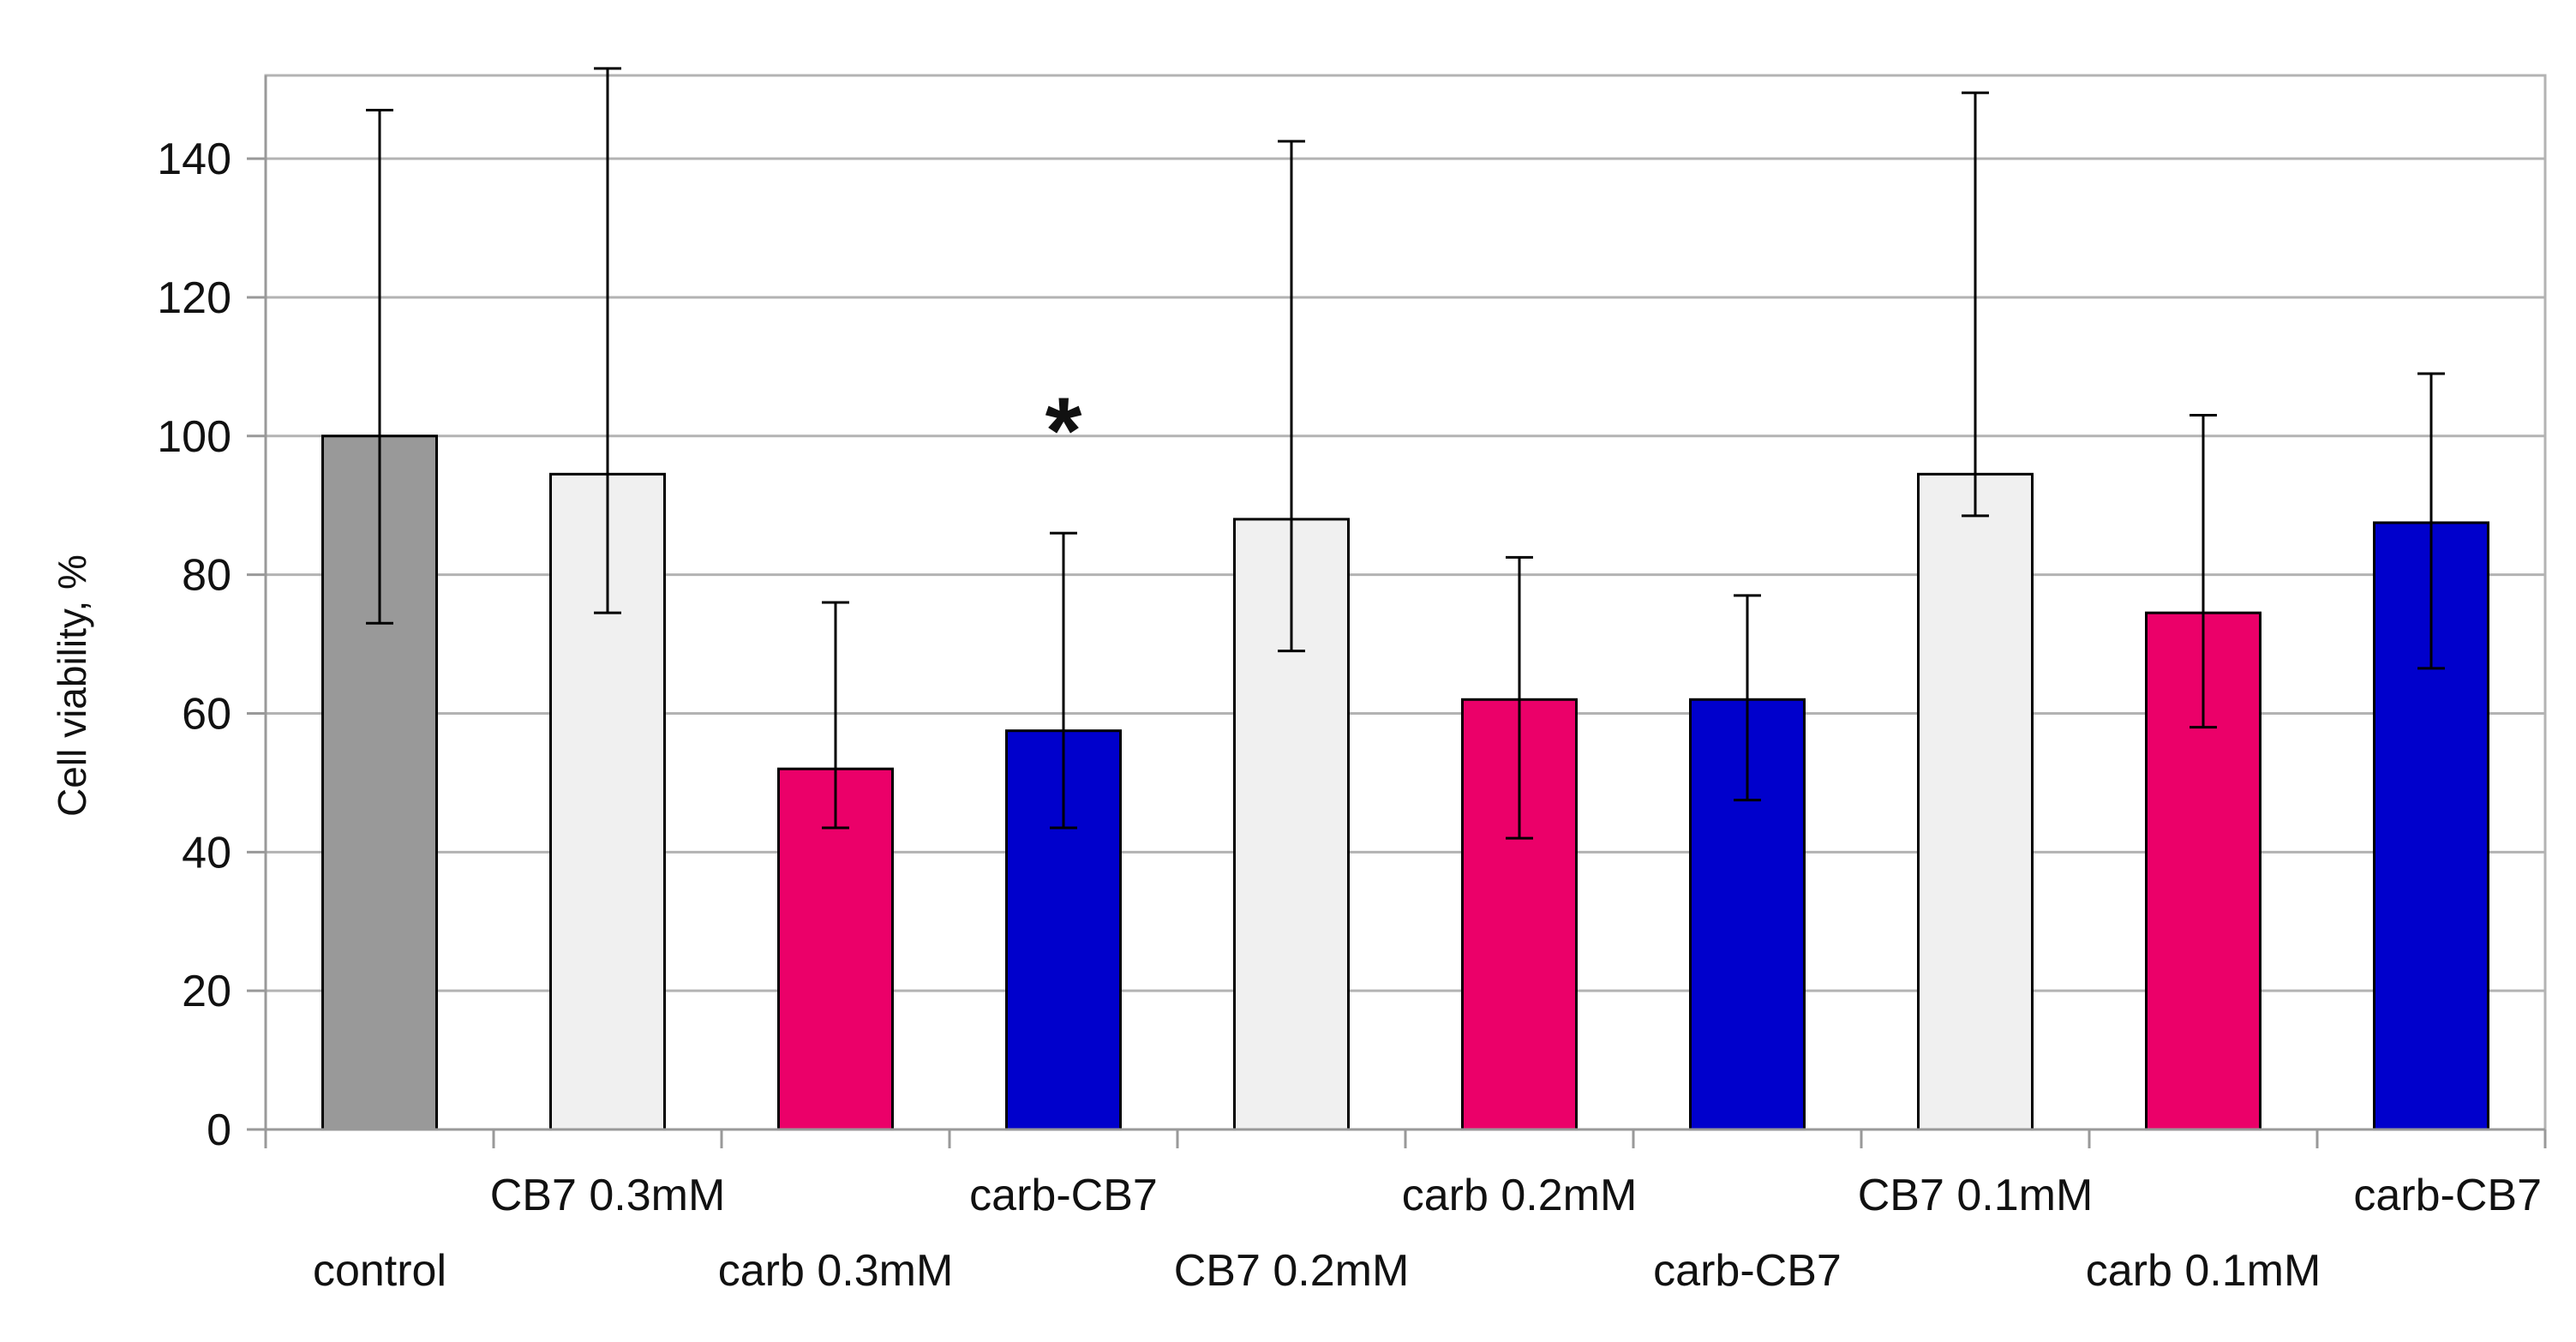  I want to click on y-tick-label: 140, so click(194, 159).